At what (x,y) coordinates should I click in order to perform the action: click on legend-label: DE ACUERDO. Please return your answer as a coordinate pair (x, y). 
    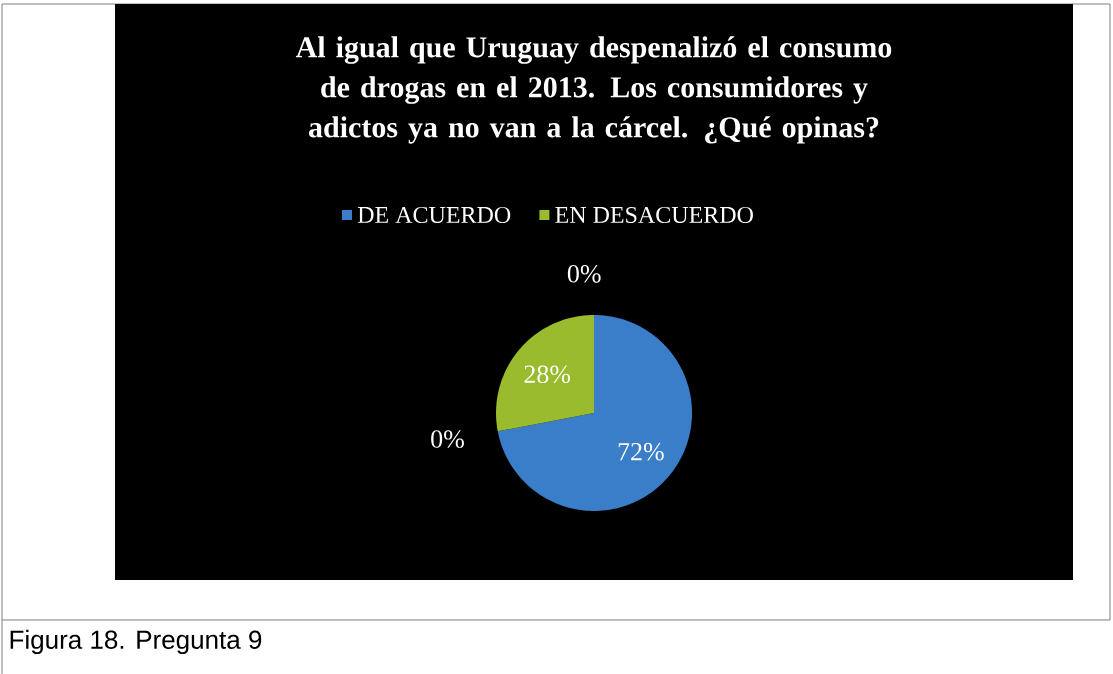
    Looking at the image, I should click on (434, 215).